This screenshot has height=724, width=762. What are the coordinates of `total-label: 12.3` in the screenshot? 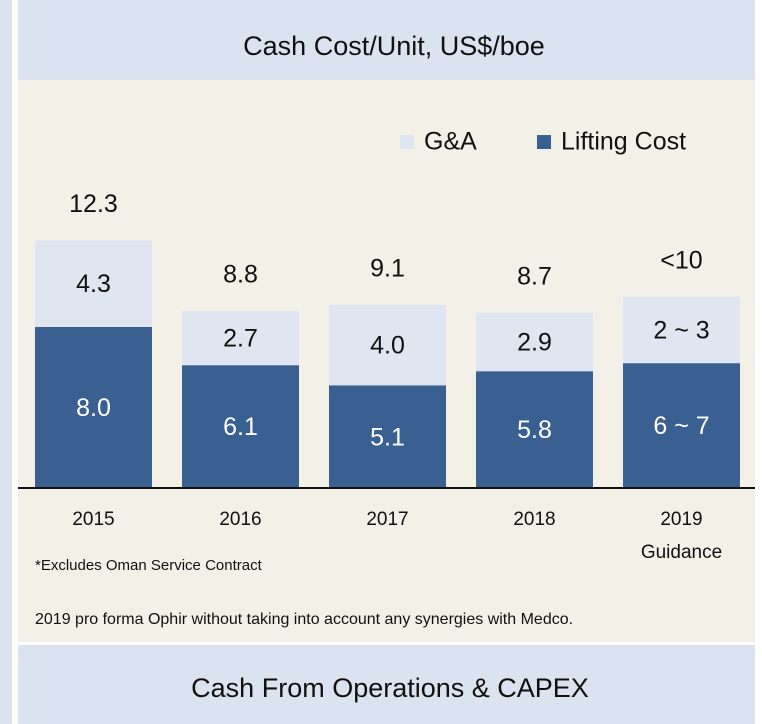 It's located at (93, 204).